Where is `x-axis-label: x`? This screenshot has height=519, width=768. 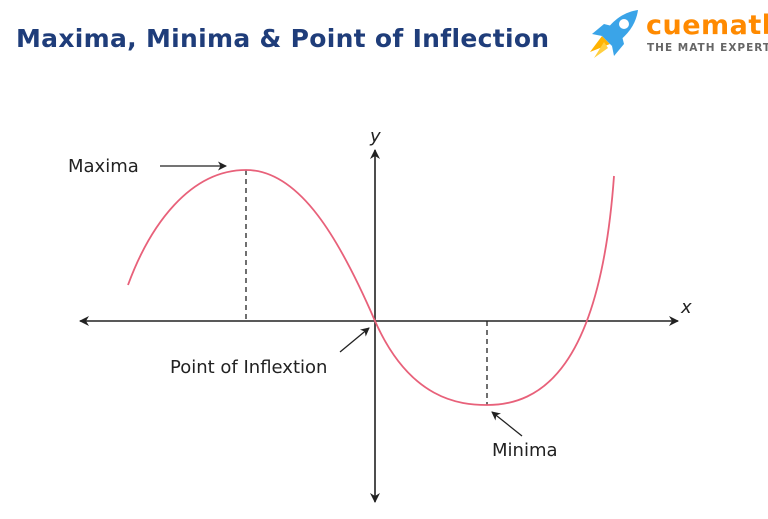
x-axis-label: x is located at coordinates (686, 307).